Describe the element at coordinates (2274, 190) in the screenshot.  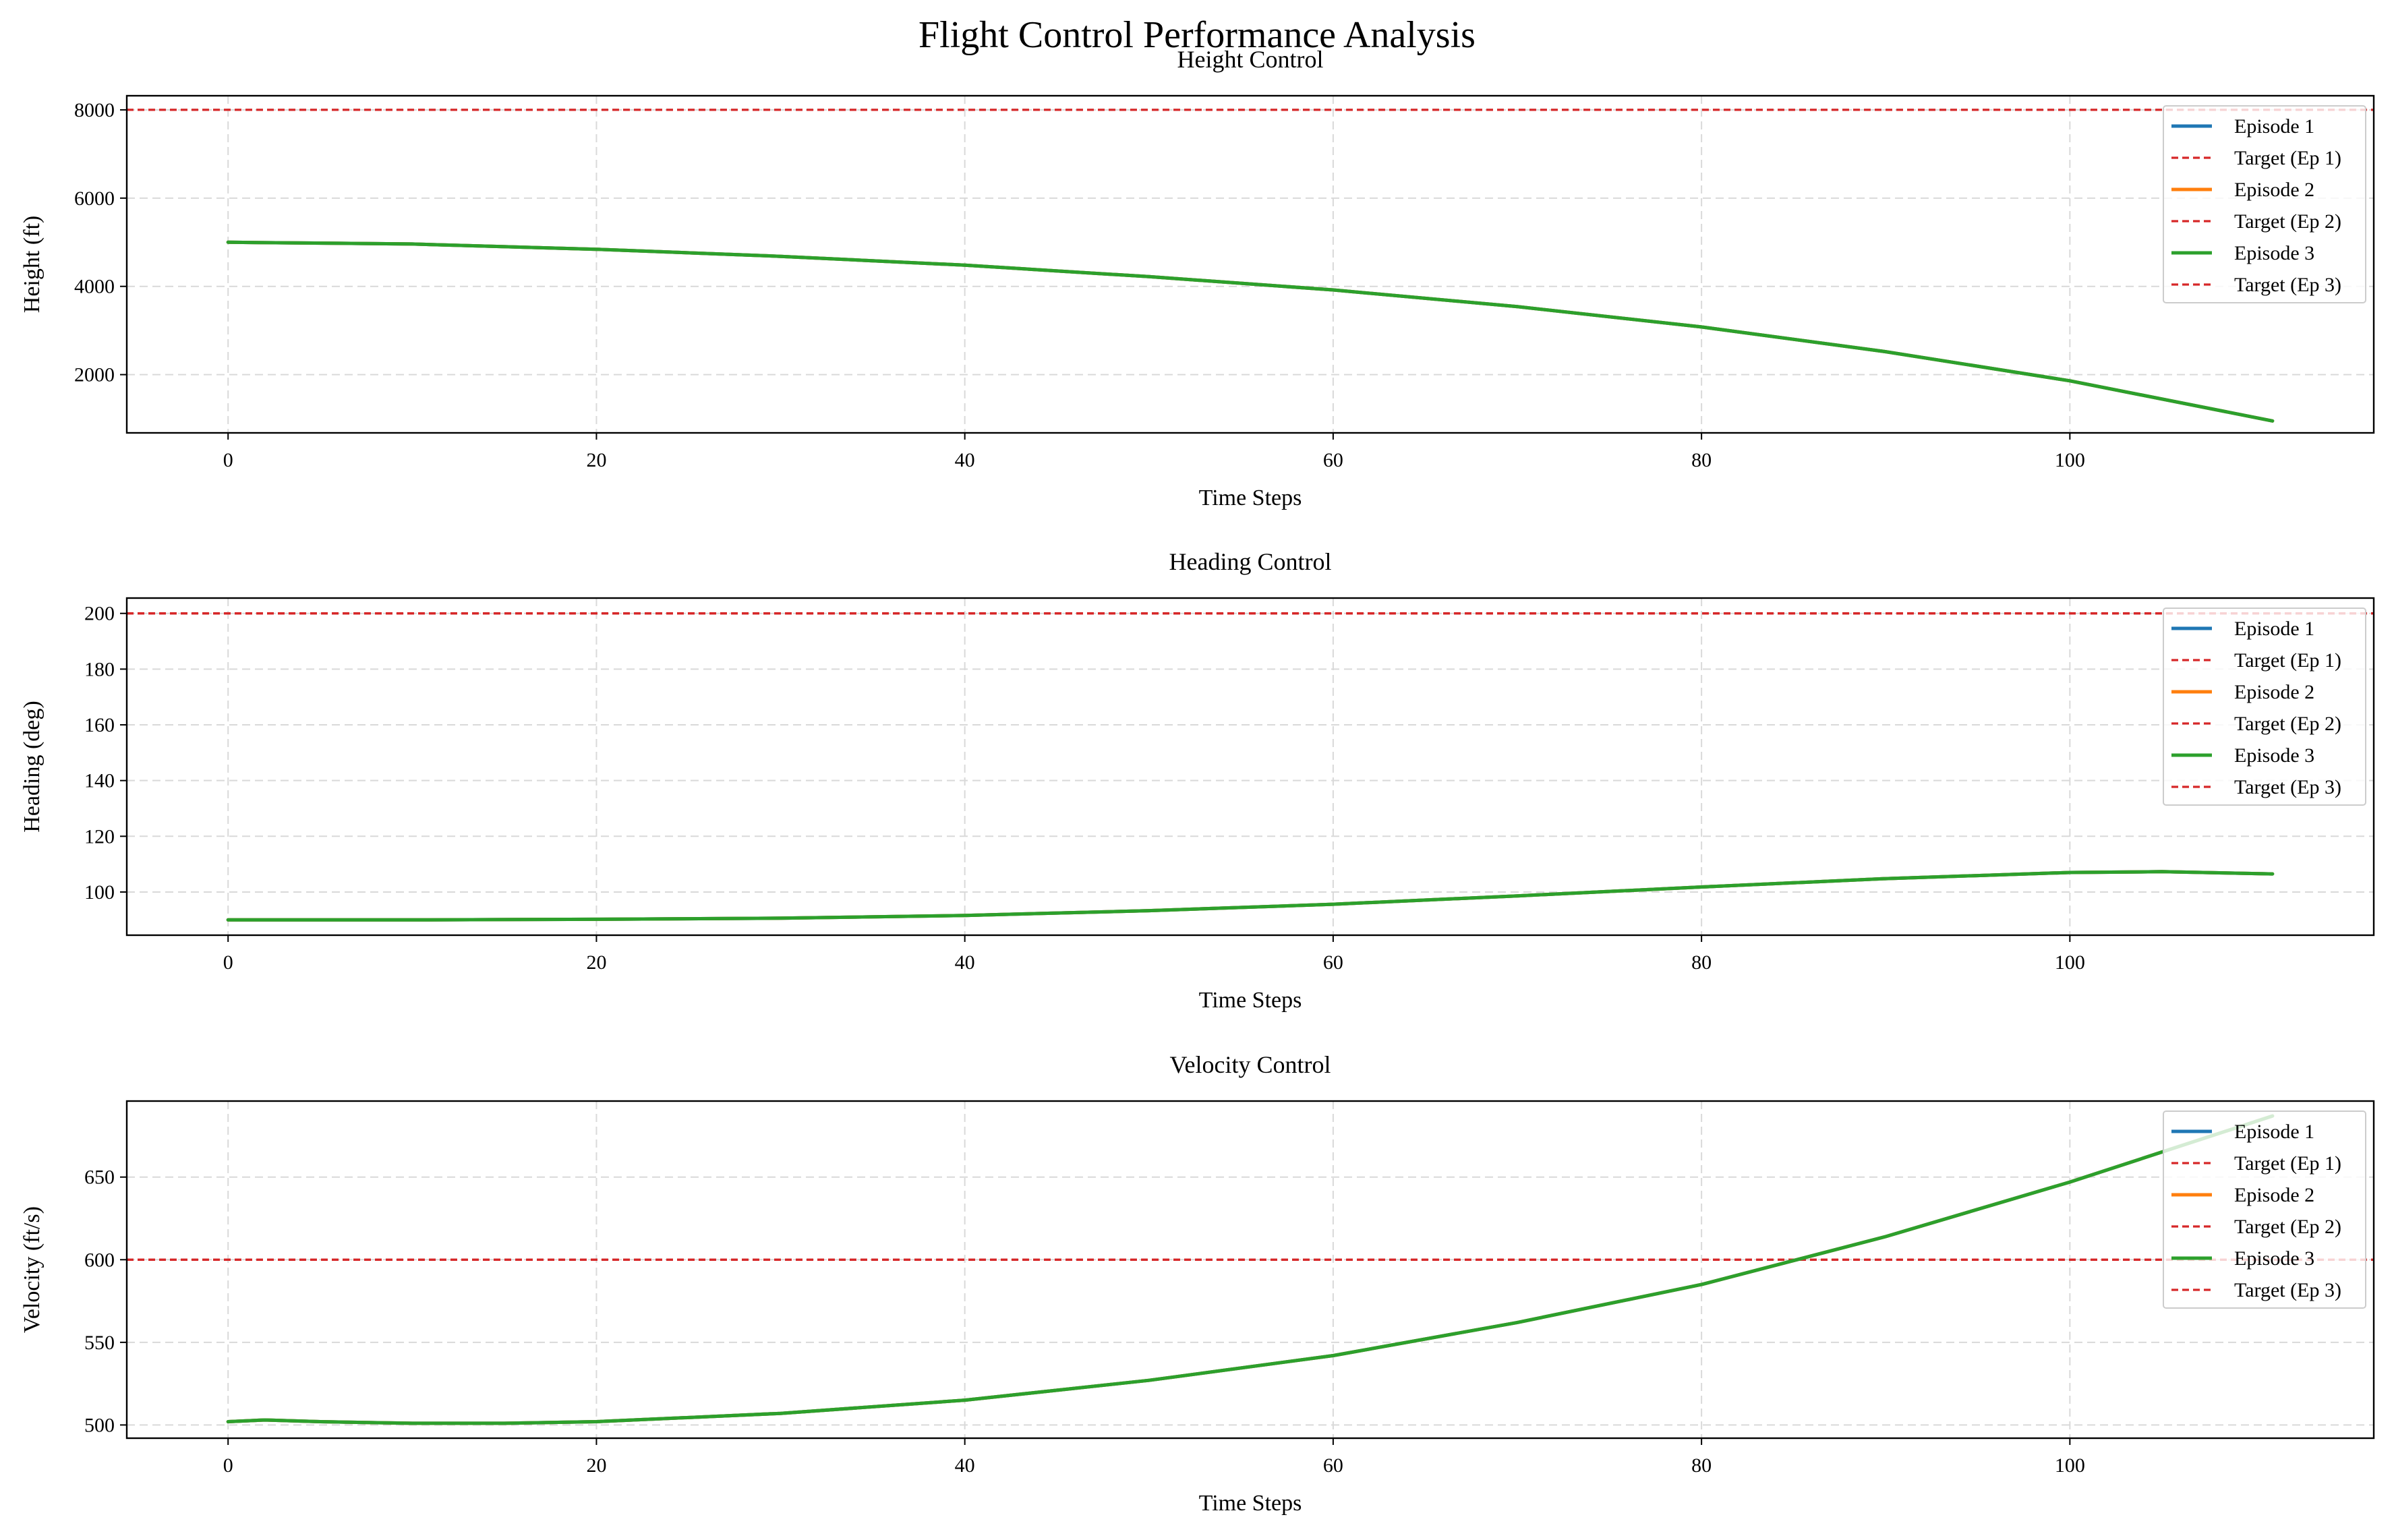
I see `height-legend-label: Episode 2` at that location.